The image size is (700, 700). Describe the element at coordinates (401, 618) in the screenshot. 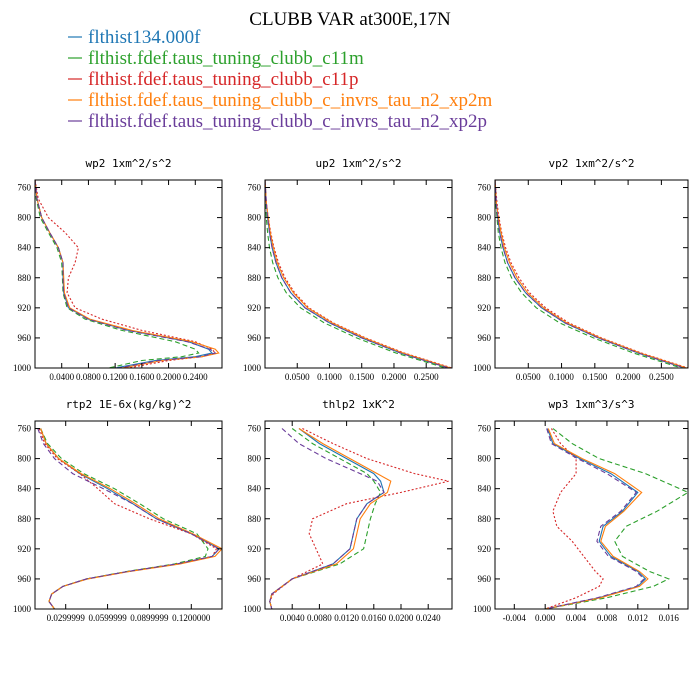

I see `x-tick-label: 0.0200` at that location.